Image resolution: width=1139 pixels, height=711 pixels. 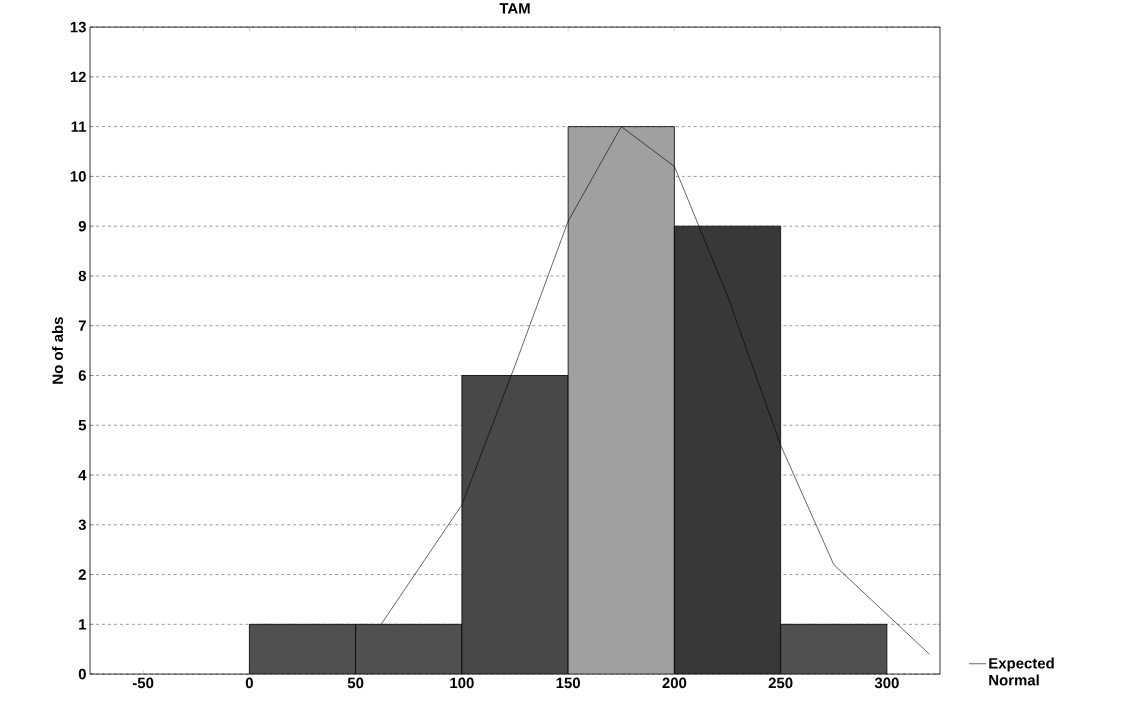 What do you see at coordinates (82, 375) in the screenshot?
I see `y-tick-label: 6` at bounding box center [82, 375].